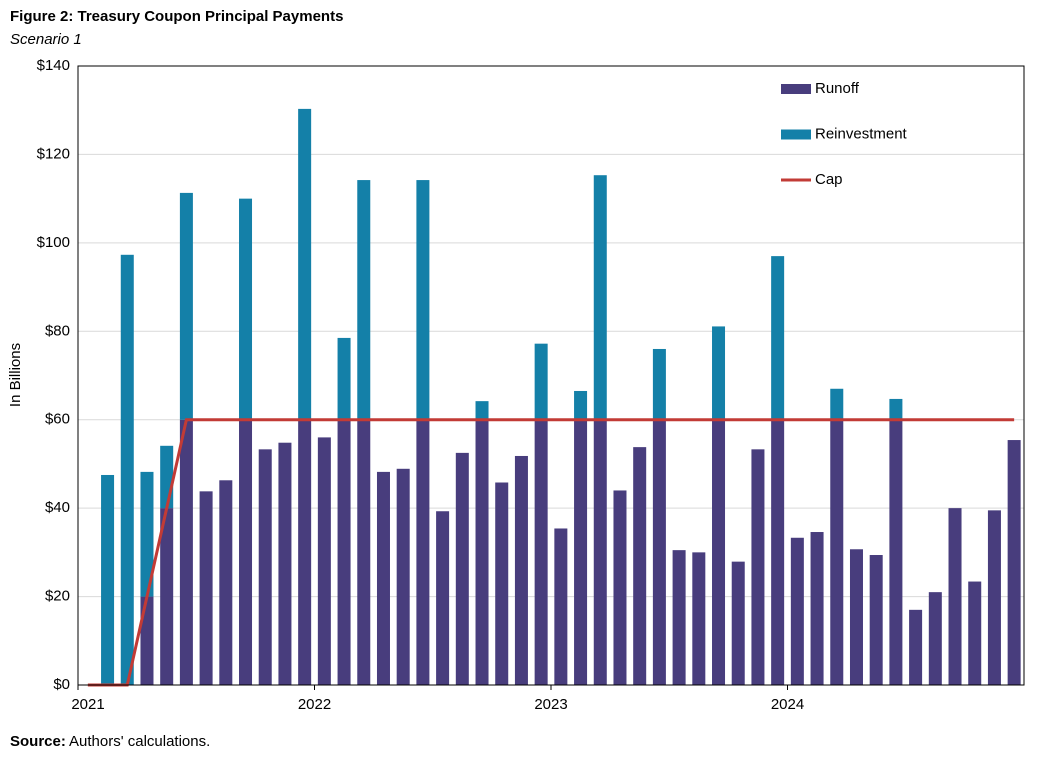 This screenshot has height=758, width=1044. What do you see at coordinates (550, 704) in the screenshot?
I see `x-tick-label: 2023` at bounding box center [550, 704].